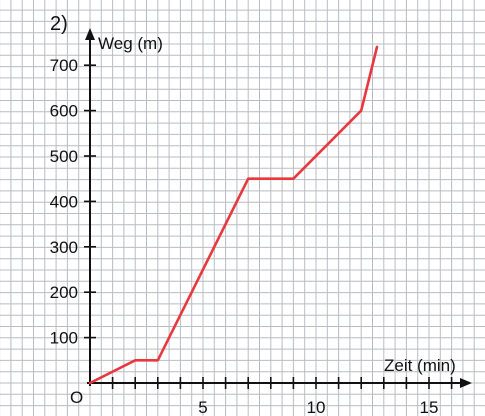  Describe the element at coordinates (64, 156) in the screenshot. I see `y-tick-label: 500` at that location.